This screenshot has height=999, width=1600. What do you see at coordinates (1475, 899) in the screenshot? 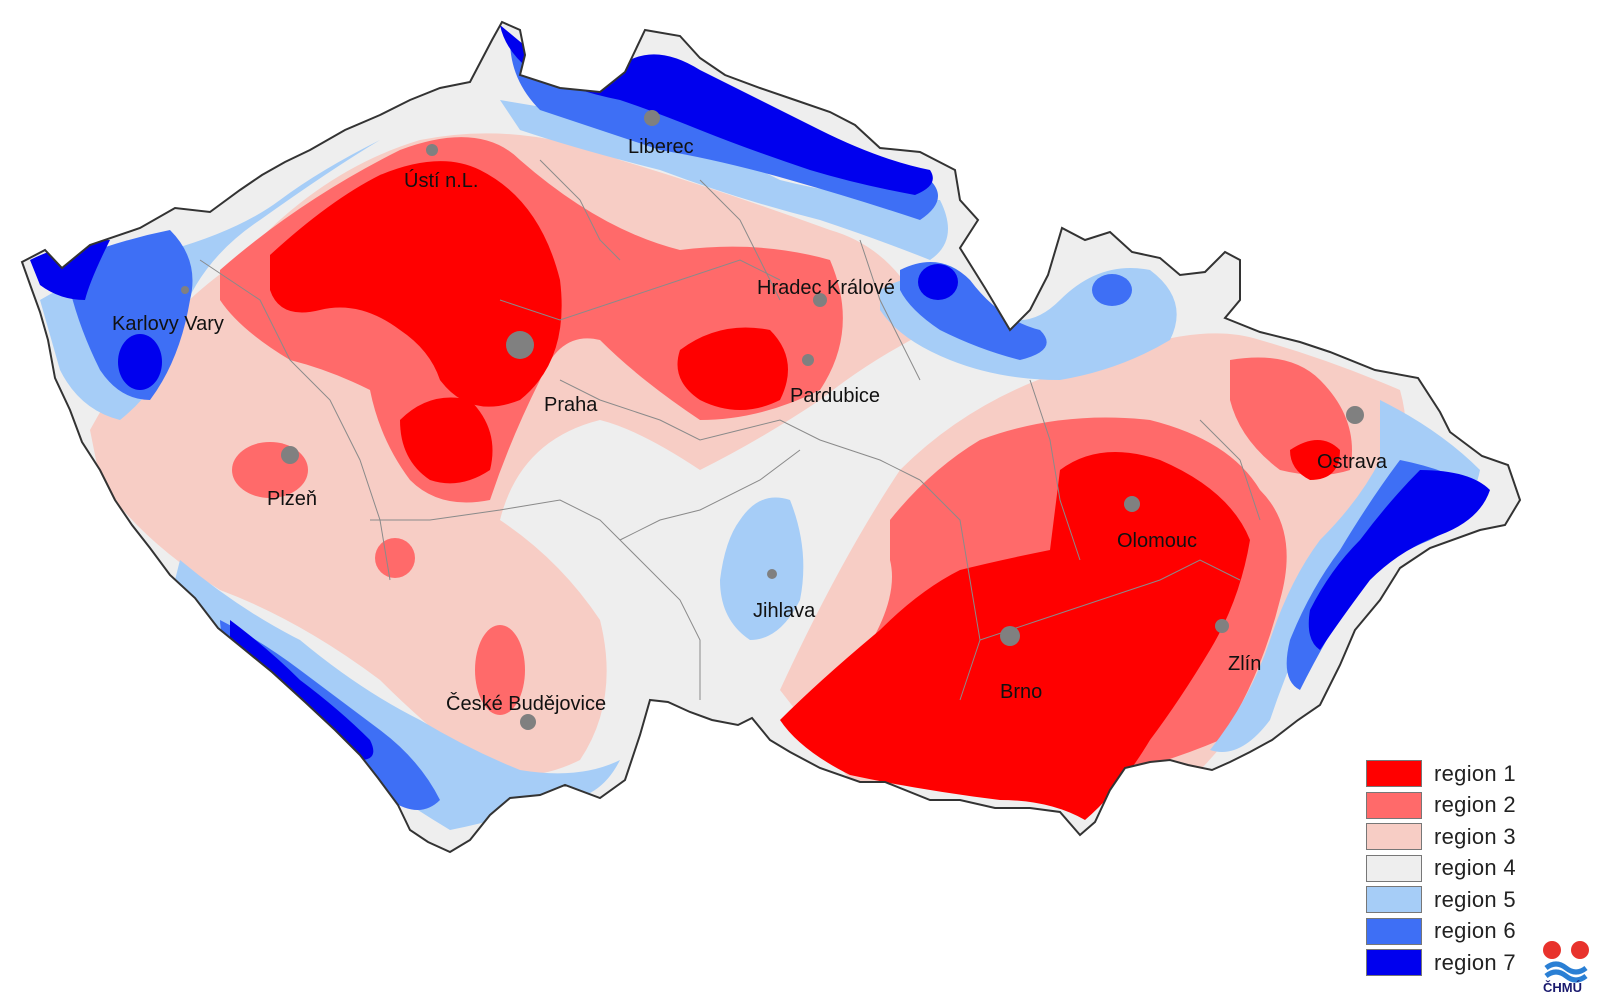
I see `legend-label: region 5` at bounding box center [1475, 899].